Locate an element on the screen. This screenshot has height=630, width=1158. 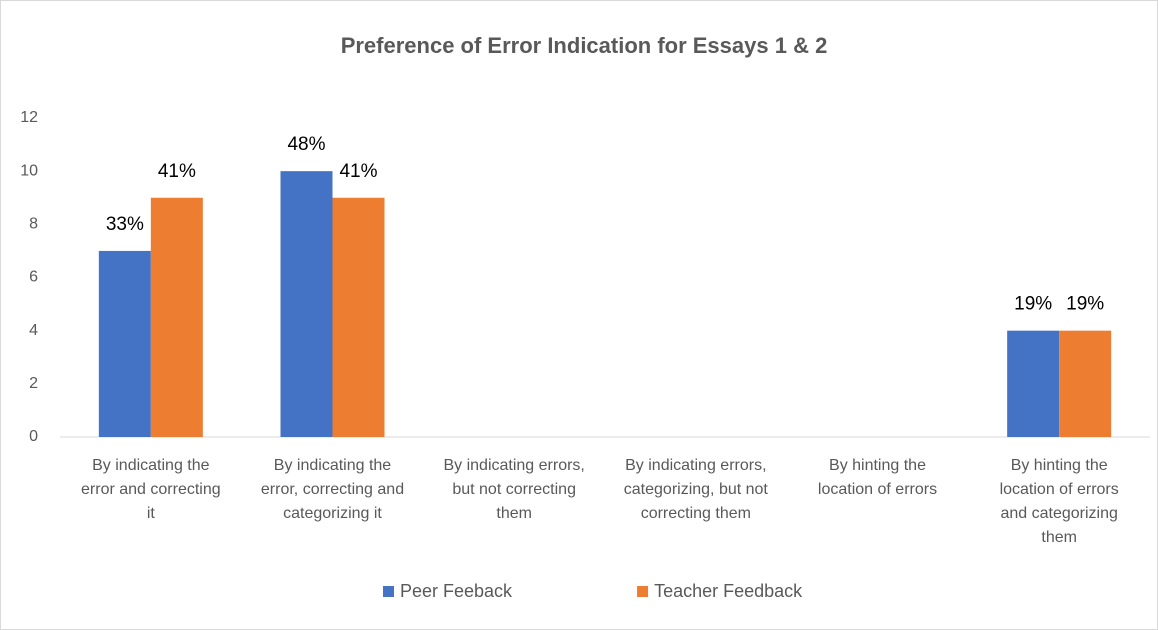
data-label: 48% is located at coordinates (306, 144).